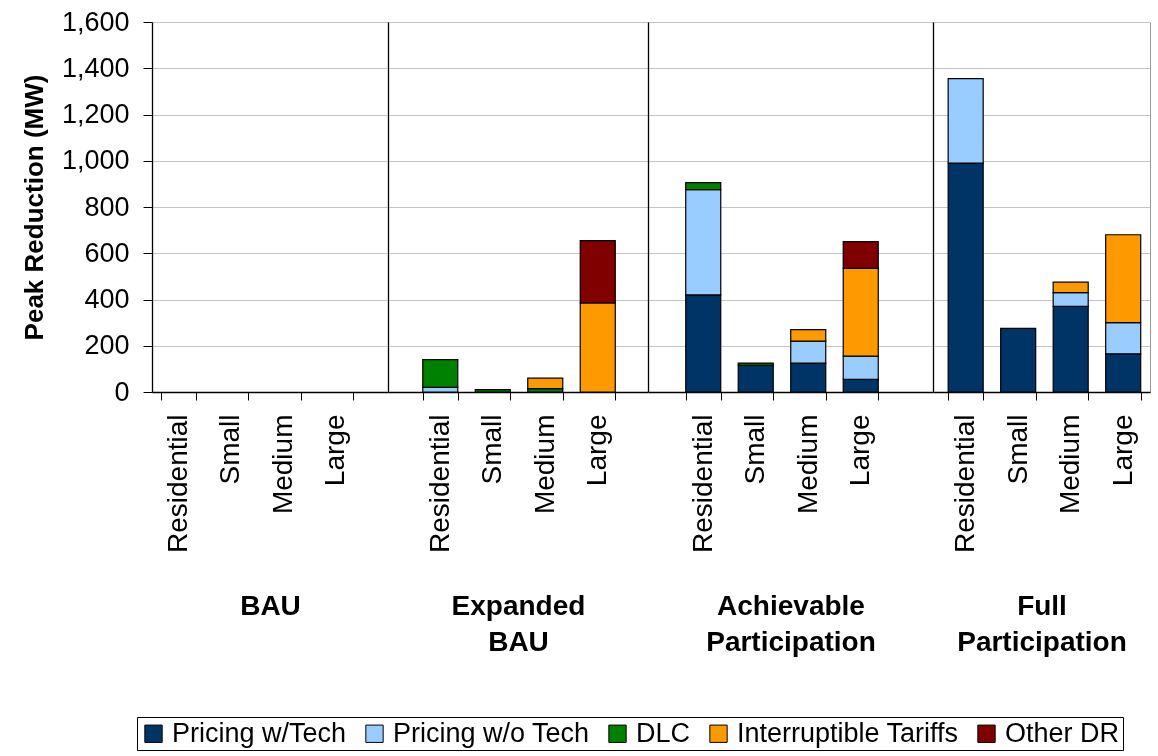 The height and width of the screenshot is (756, 1158). Describe the element at coordinates (95, 21) in the screenshot. I see `y-tick-label: 1,600` at that location.